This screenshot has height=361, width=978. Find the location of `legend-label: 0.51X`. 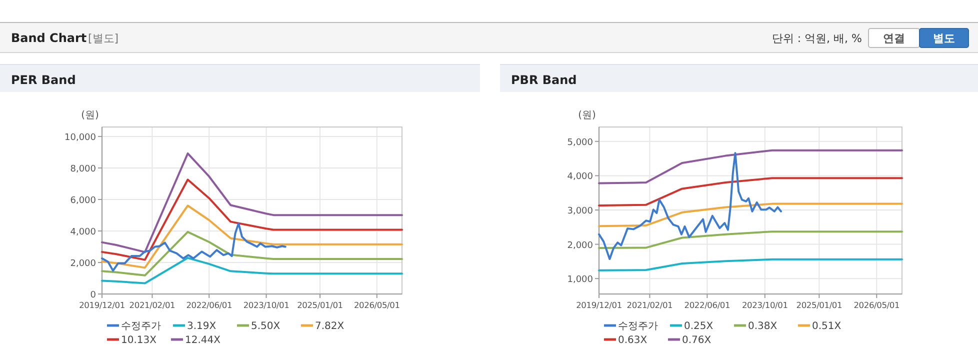

legend-label: 0.51X is located at coordinates (827, 326).